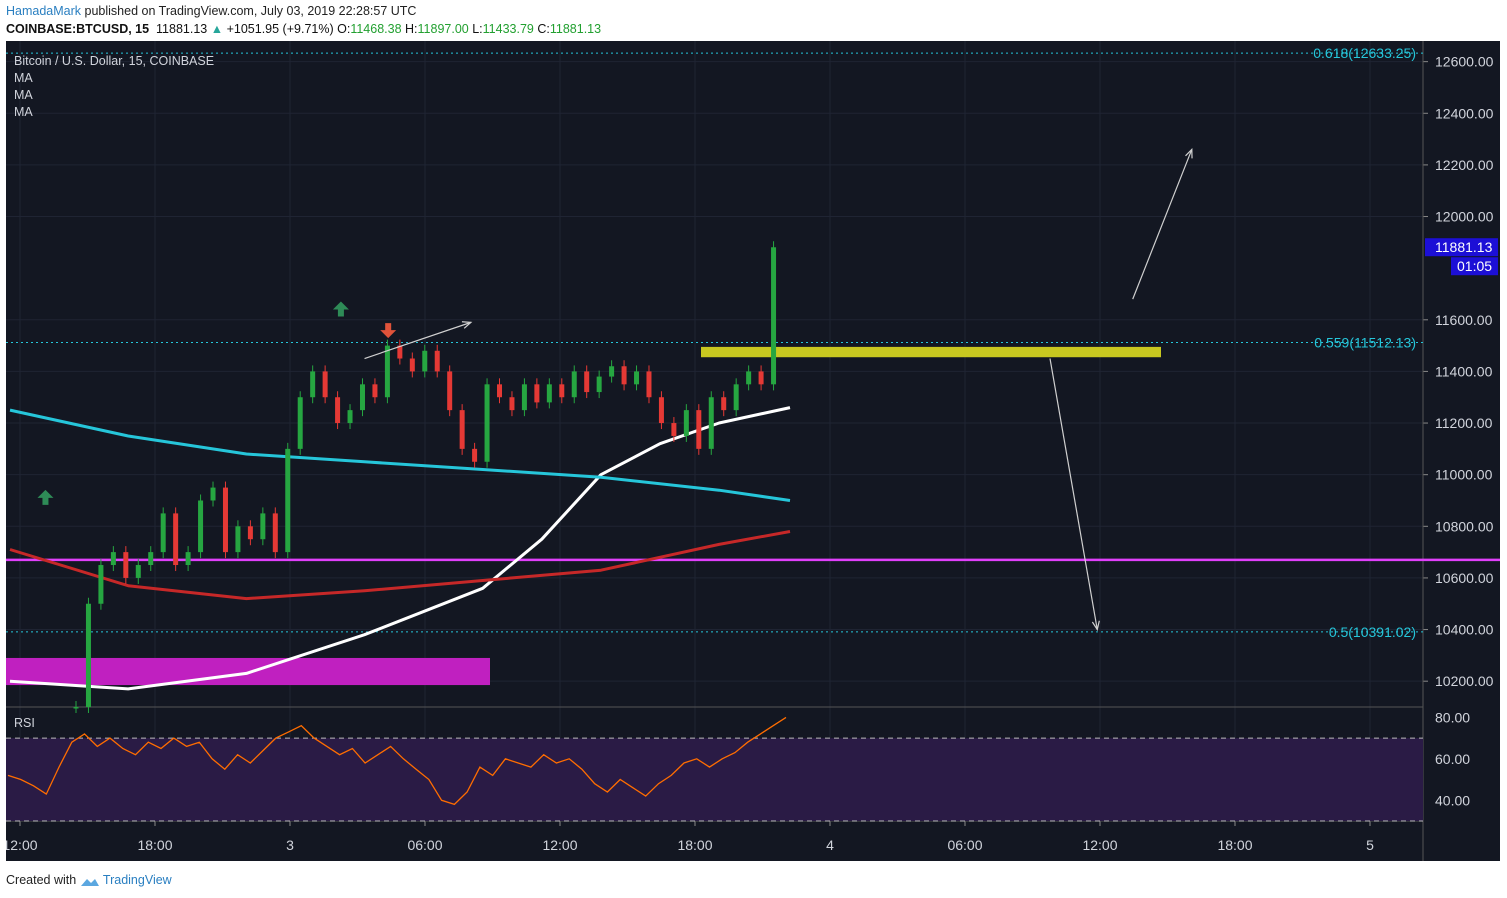 The height and width of the screenshot is (898, 1507). I want to click on fib-level-label: 0.5(10391.02), so click(1372, 632).